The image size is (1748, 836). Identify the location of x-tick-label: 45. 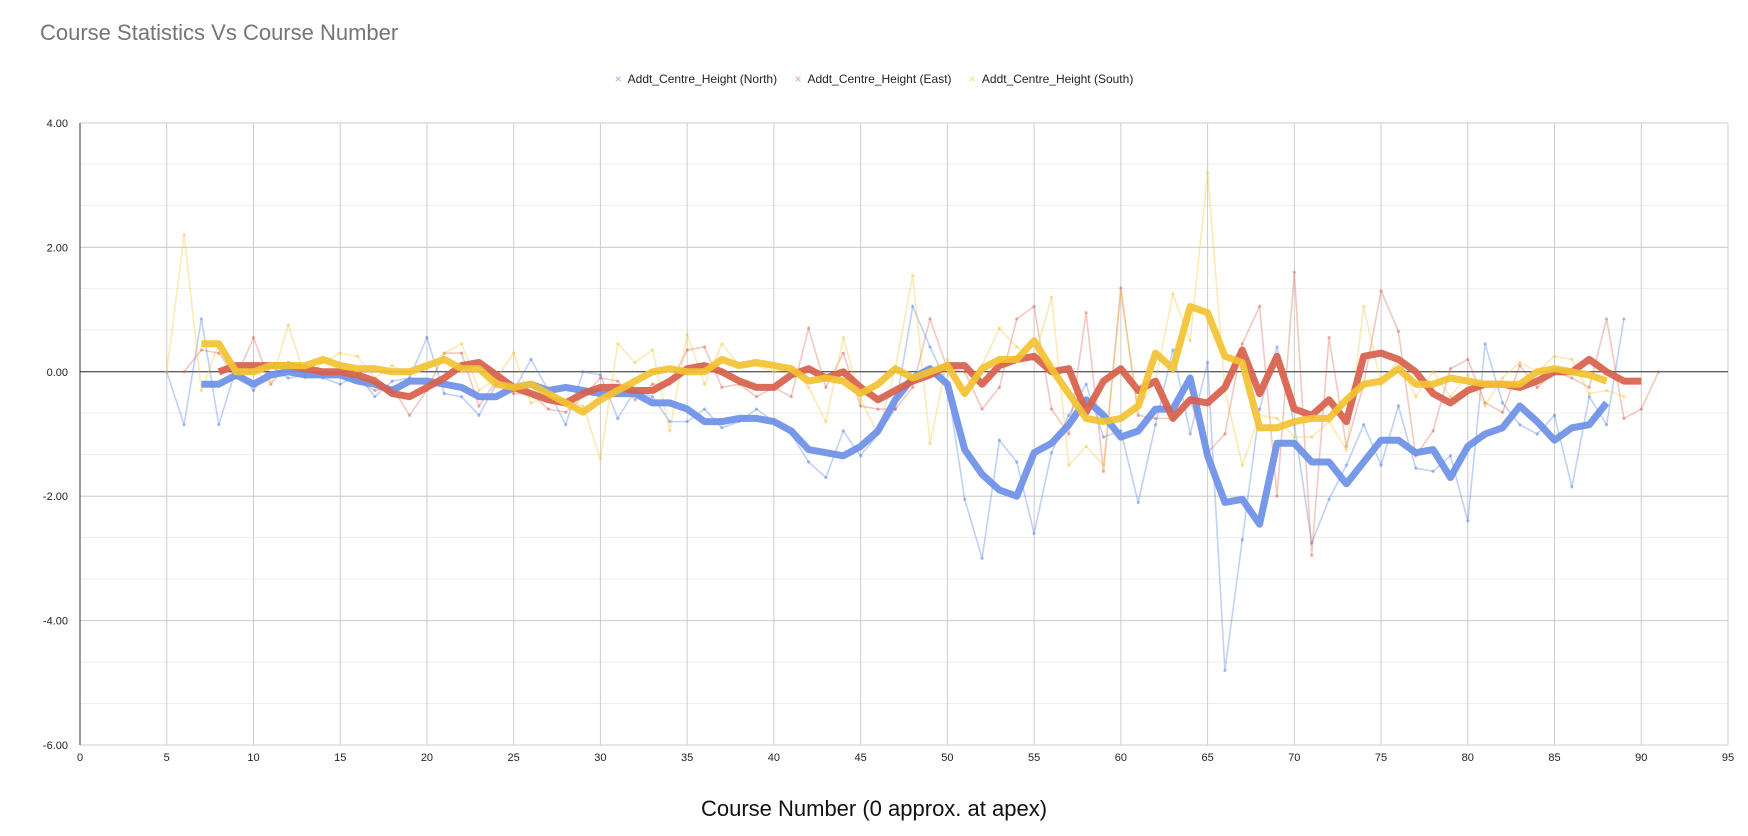
(861, 758).